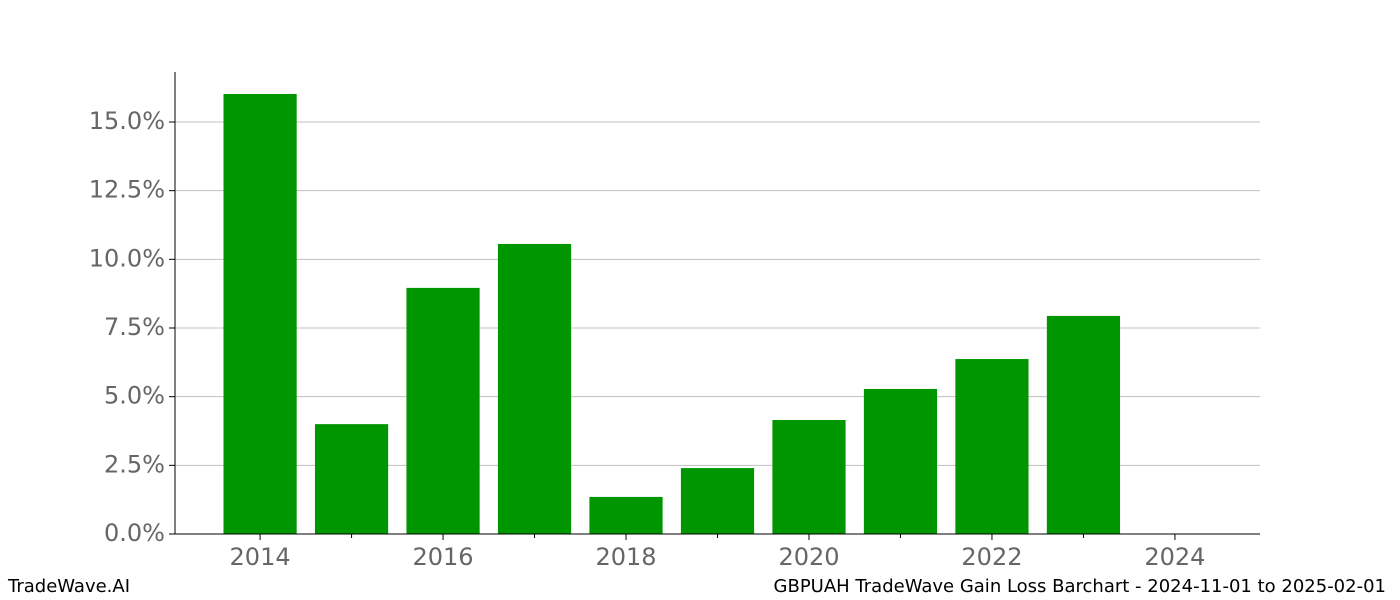  I want to click on watermark: TradeWave.AI, so click(68, 586).